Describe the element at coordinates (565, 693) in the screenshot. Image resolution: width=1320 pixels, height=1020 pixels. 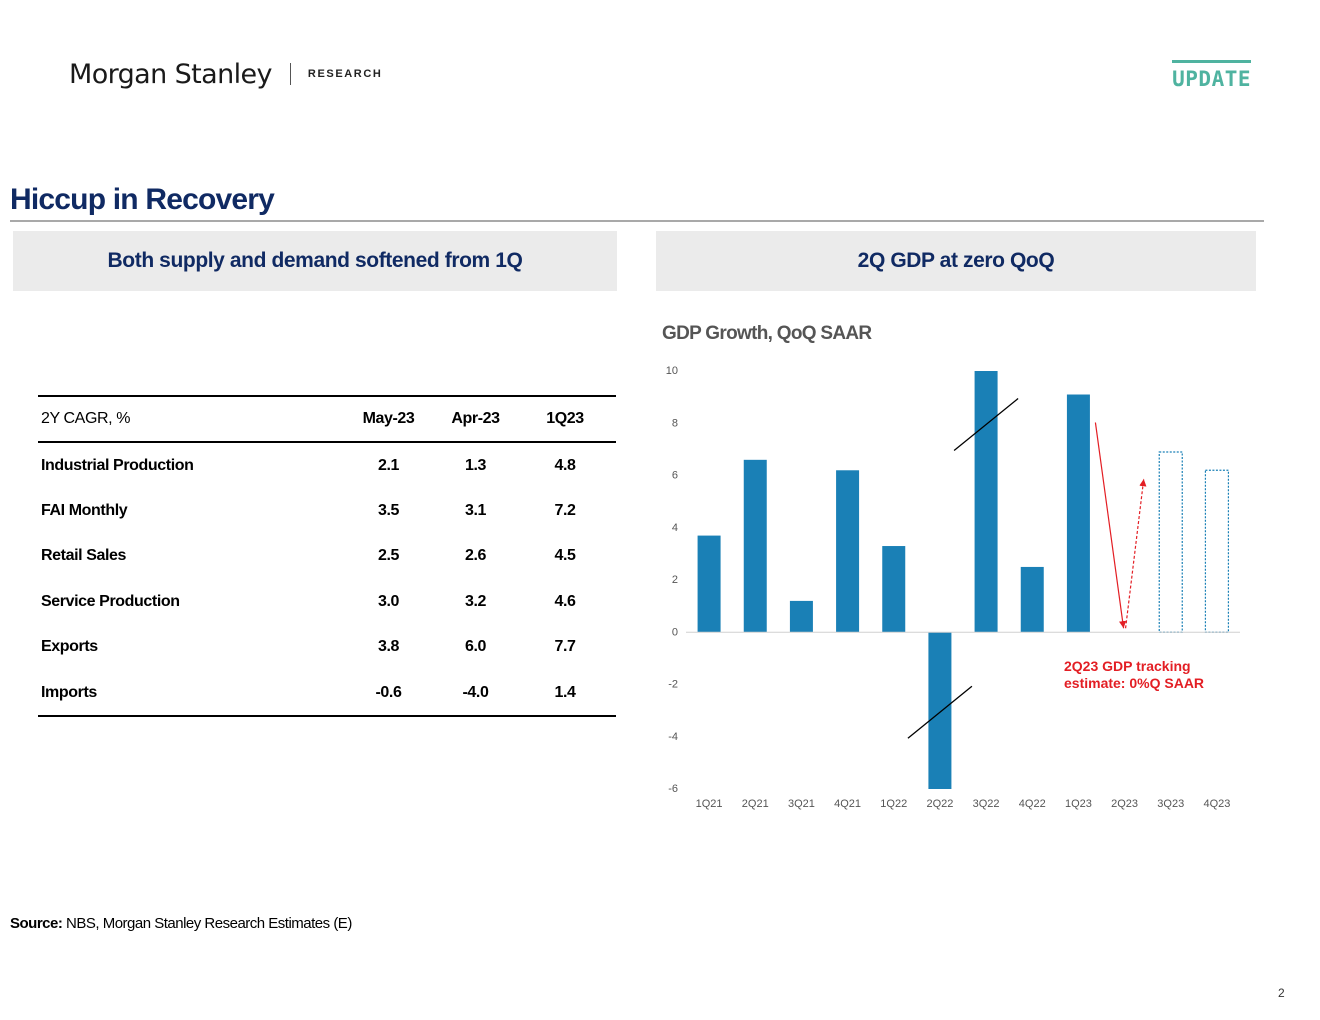
I see `table-cell: 1.4` at that location.